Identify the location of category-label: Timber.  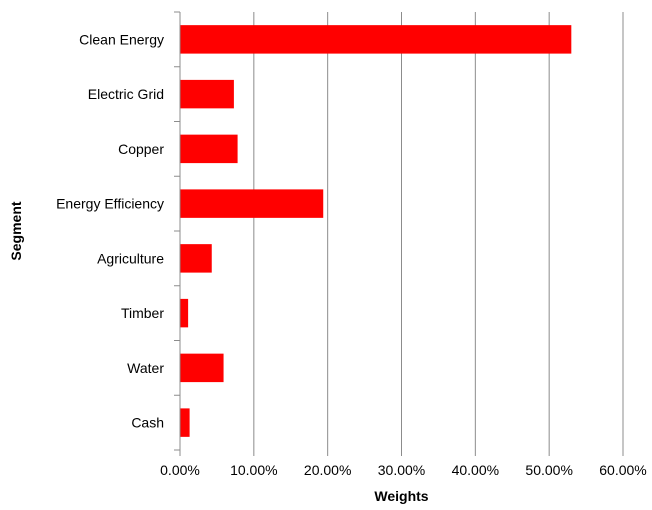
(142, 313).